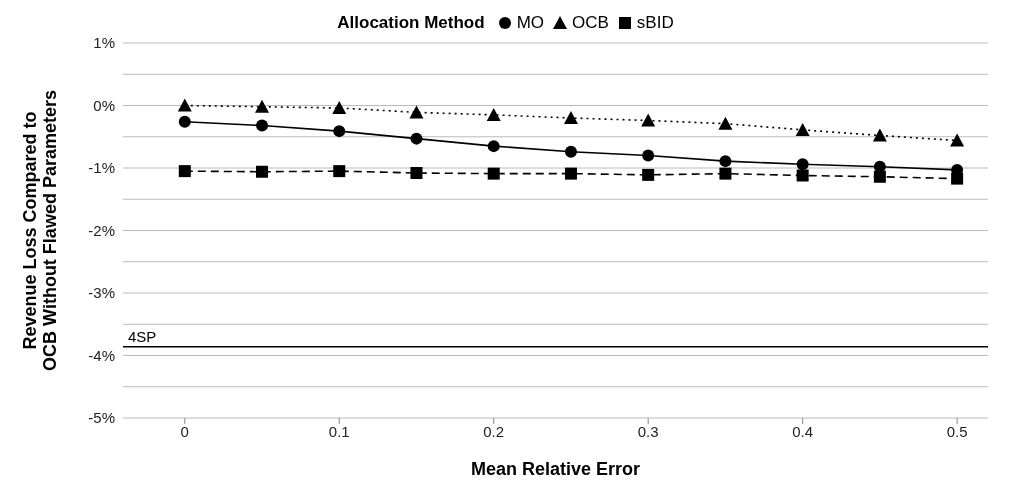 This screenshot has height=489, width=1011. Describe the element at coordinates (104, 43) in the screenshot. I see `y-tick-label: 1%` at that location.